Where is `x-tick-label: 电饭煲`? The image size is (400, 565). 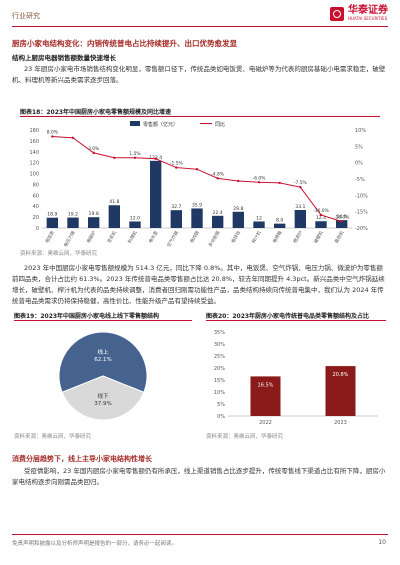
x-tick-label: 电饭煲 is located at coordinates (49, 236).